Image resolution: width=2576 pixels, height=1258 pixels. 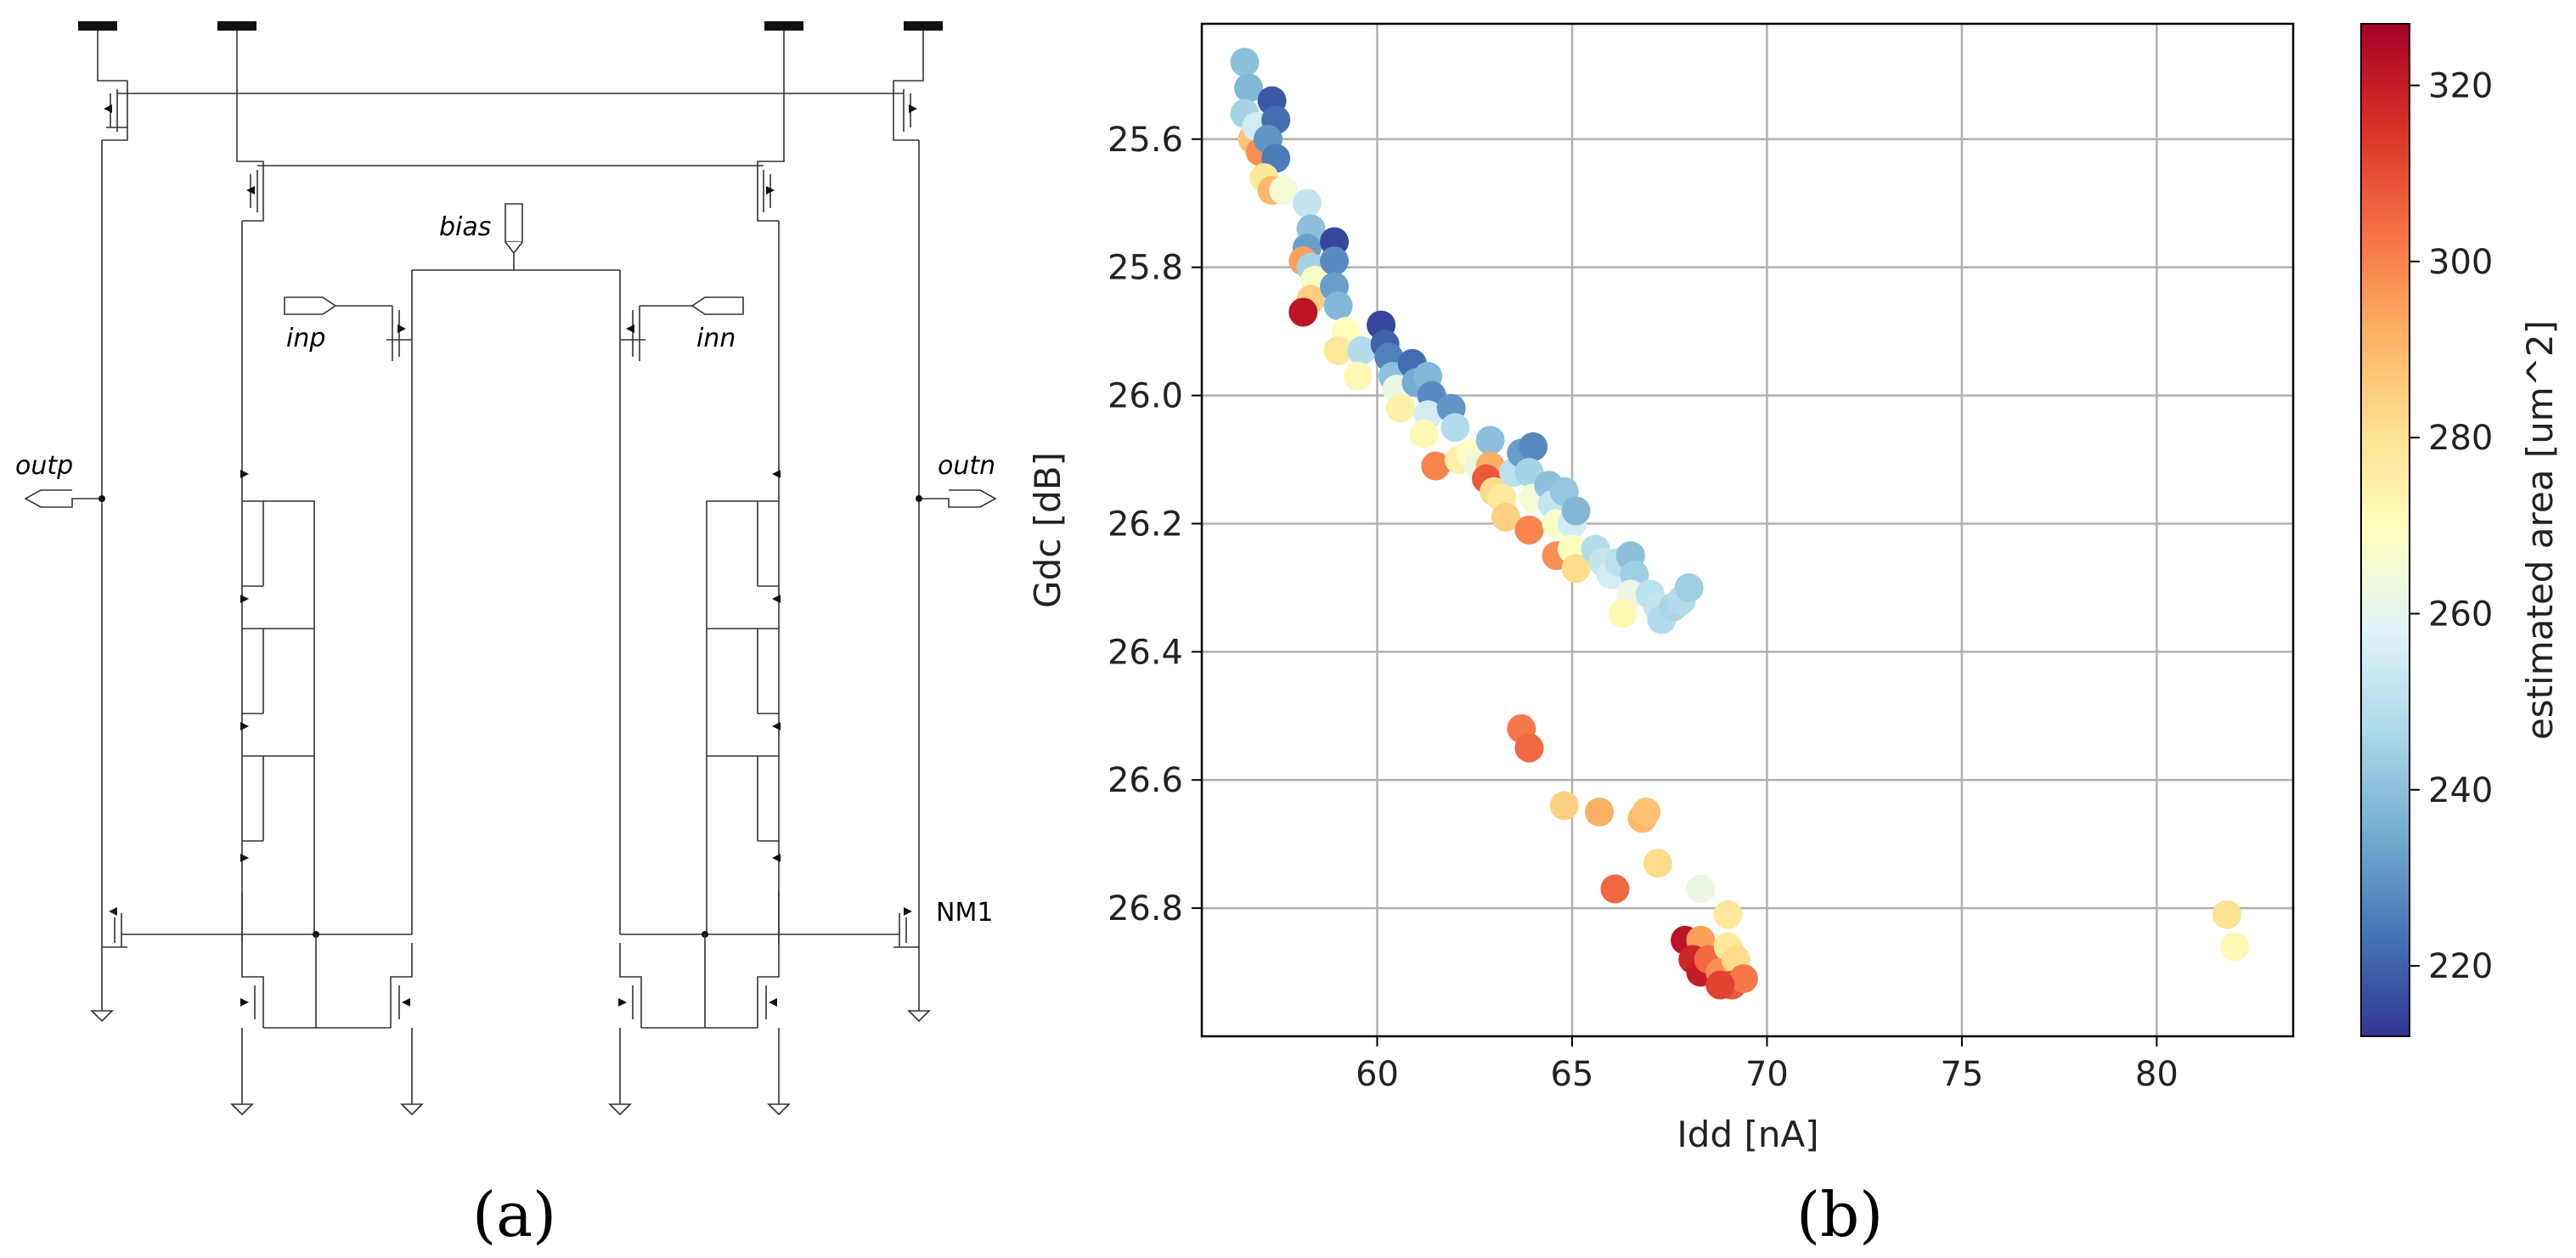 What do you see at coordinates (2460, 262) in the screenshot?
I see `colorbar-tick-label: 300` at bounding box center [2460, 262].